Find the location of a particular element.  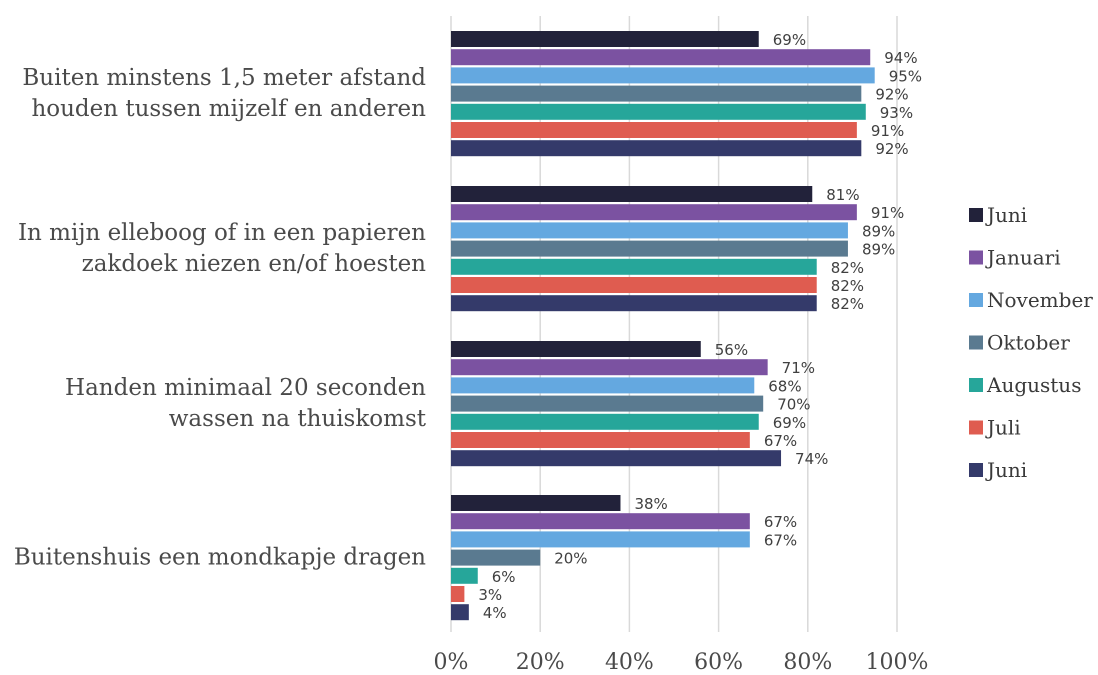

legend-label: November is located at coordinates (1040, 300).